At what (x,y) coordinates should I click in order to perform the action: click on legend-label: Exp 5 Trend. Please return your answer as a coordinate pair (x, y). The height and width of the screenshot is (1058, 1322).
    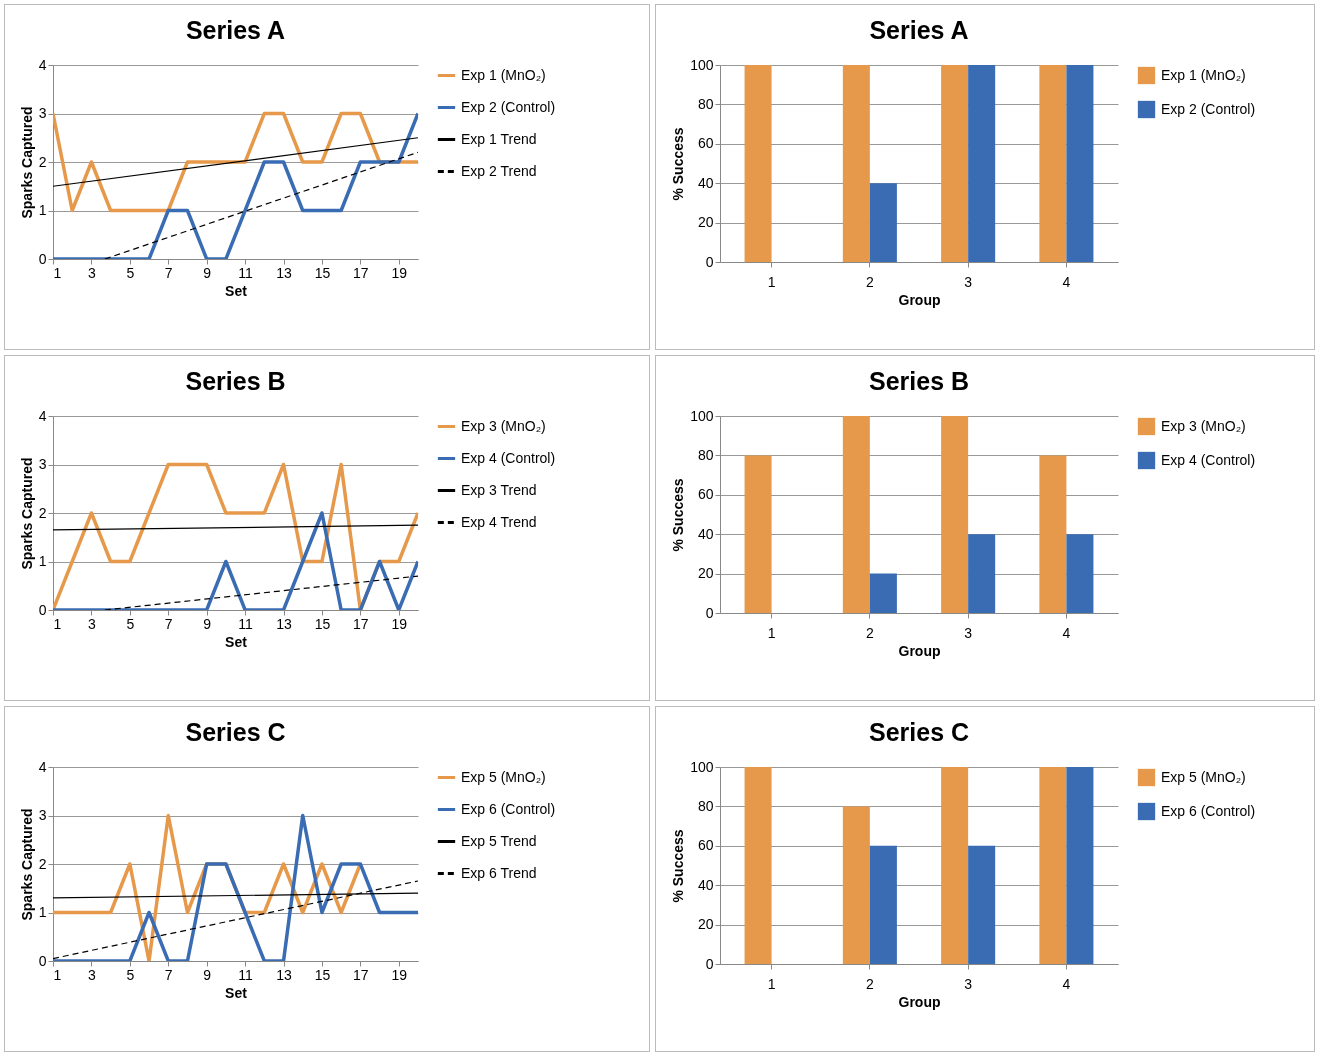
    Looking at the image, I should click on (499, 840).